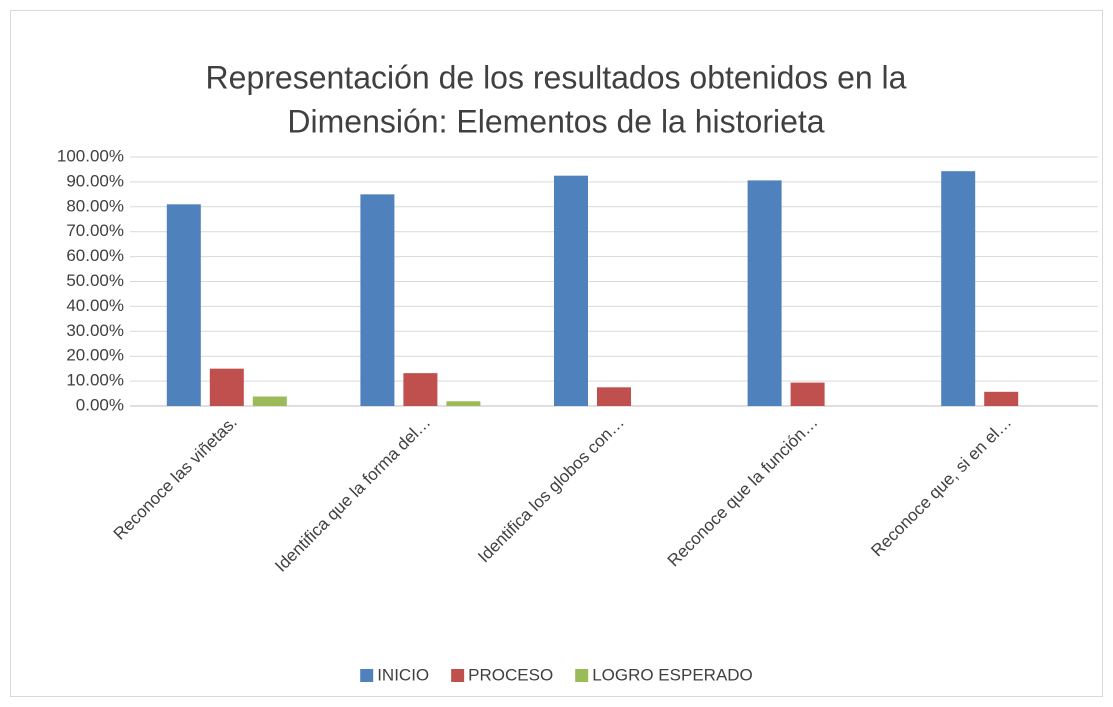 The image size is (1113, 707). I want to click on y-tick-label: 40.00%, so click(95, 305).